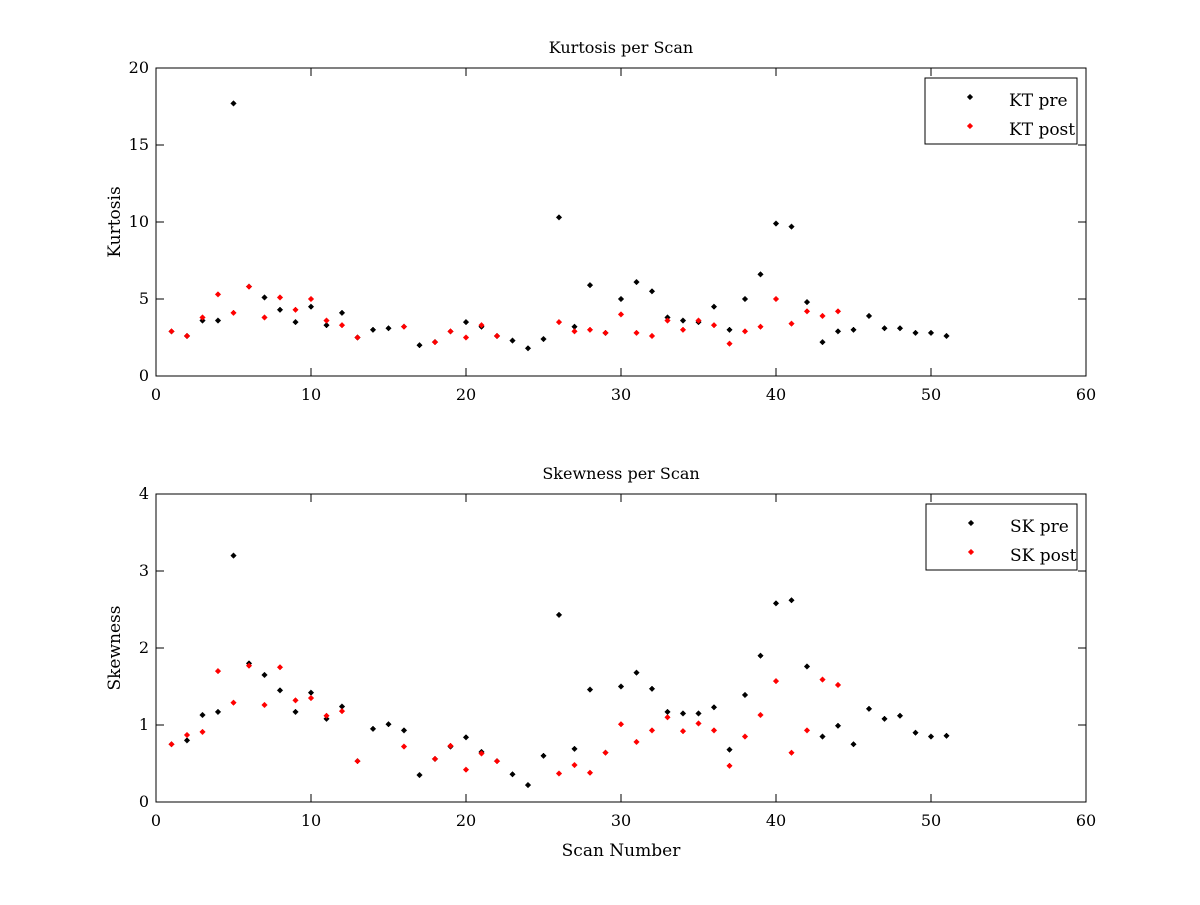 Image resolution: width=1200 pixels, height=905 pixels. What do you see at coordinates (115, 221) in the screenshot?
I see `y-axis-label: Kurtosis` at bounding box center [115, 221].